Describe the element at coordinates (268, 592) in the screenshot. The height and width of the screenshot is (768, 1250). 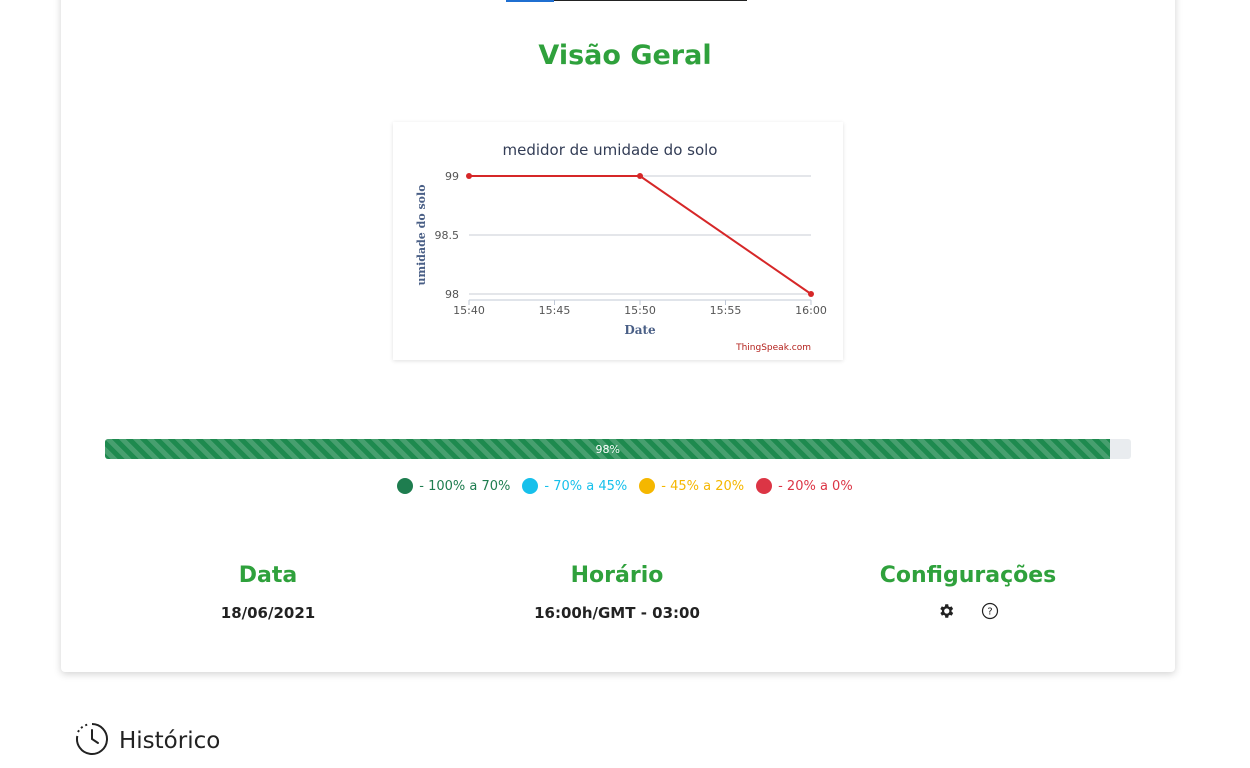
I see `date-section: Data 18/06/2021` at that location.